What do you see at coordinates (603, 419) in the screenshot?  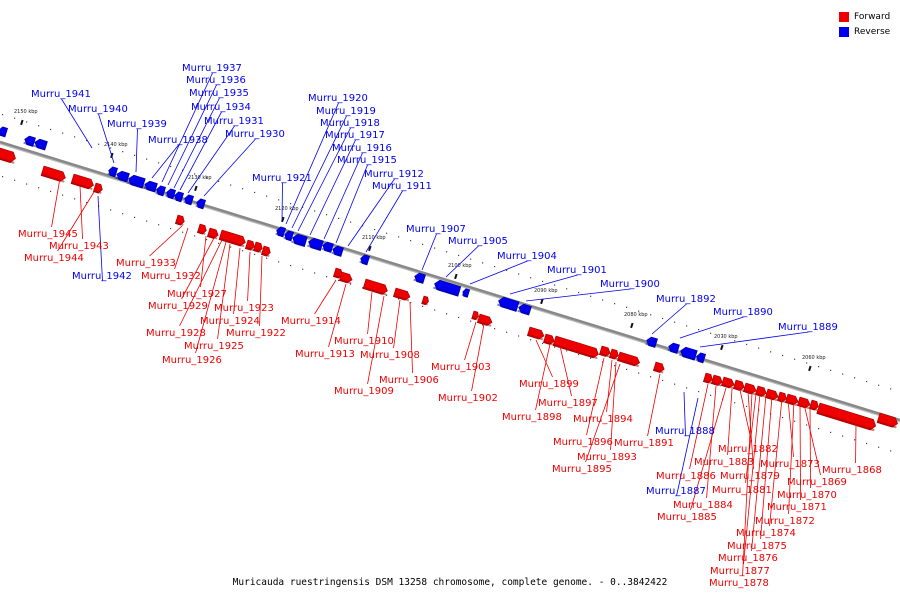 I see `gene-label: Murru_1894` at bounding box center [603, 419].